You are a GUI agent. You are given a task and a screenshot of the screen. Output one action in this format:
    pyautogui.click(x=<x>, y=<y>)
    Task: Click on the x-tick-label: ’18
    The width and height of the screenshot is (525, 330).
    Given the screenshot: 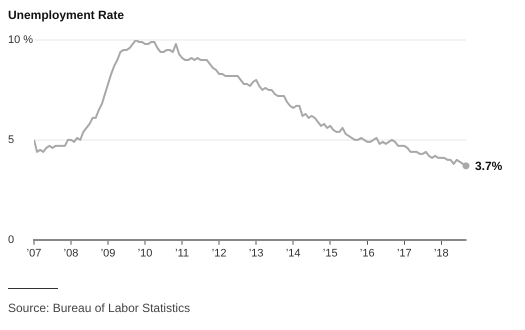 What is the action you would take?
    pyautogui.click(x=441, y=253)
    